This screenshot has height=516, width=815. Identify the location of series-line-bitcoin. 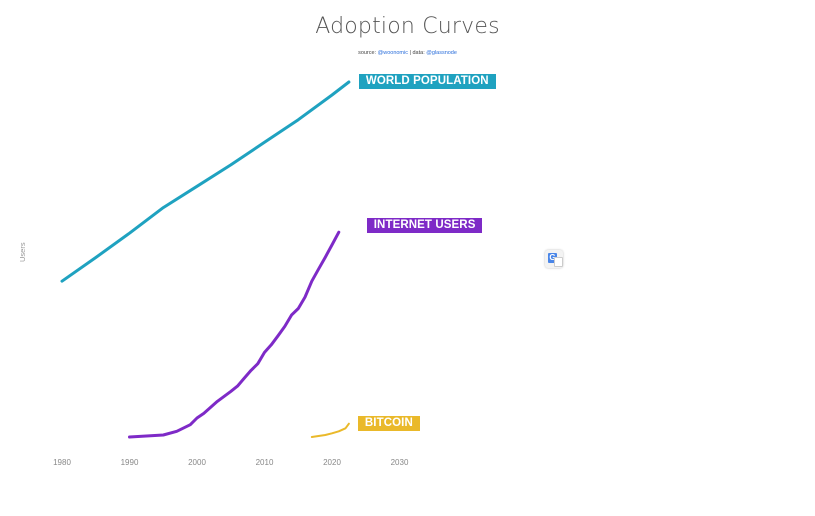
(330, 430).